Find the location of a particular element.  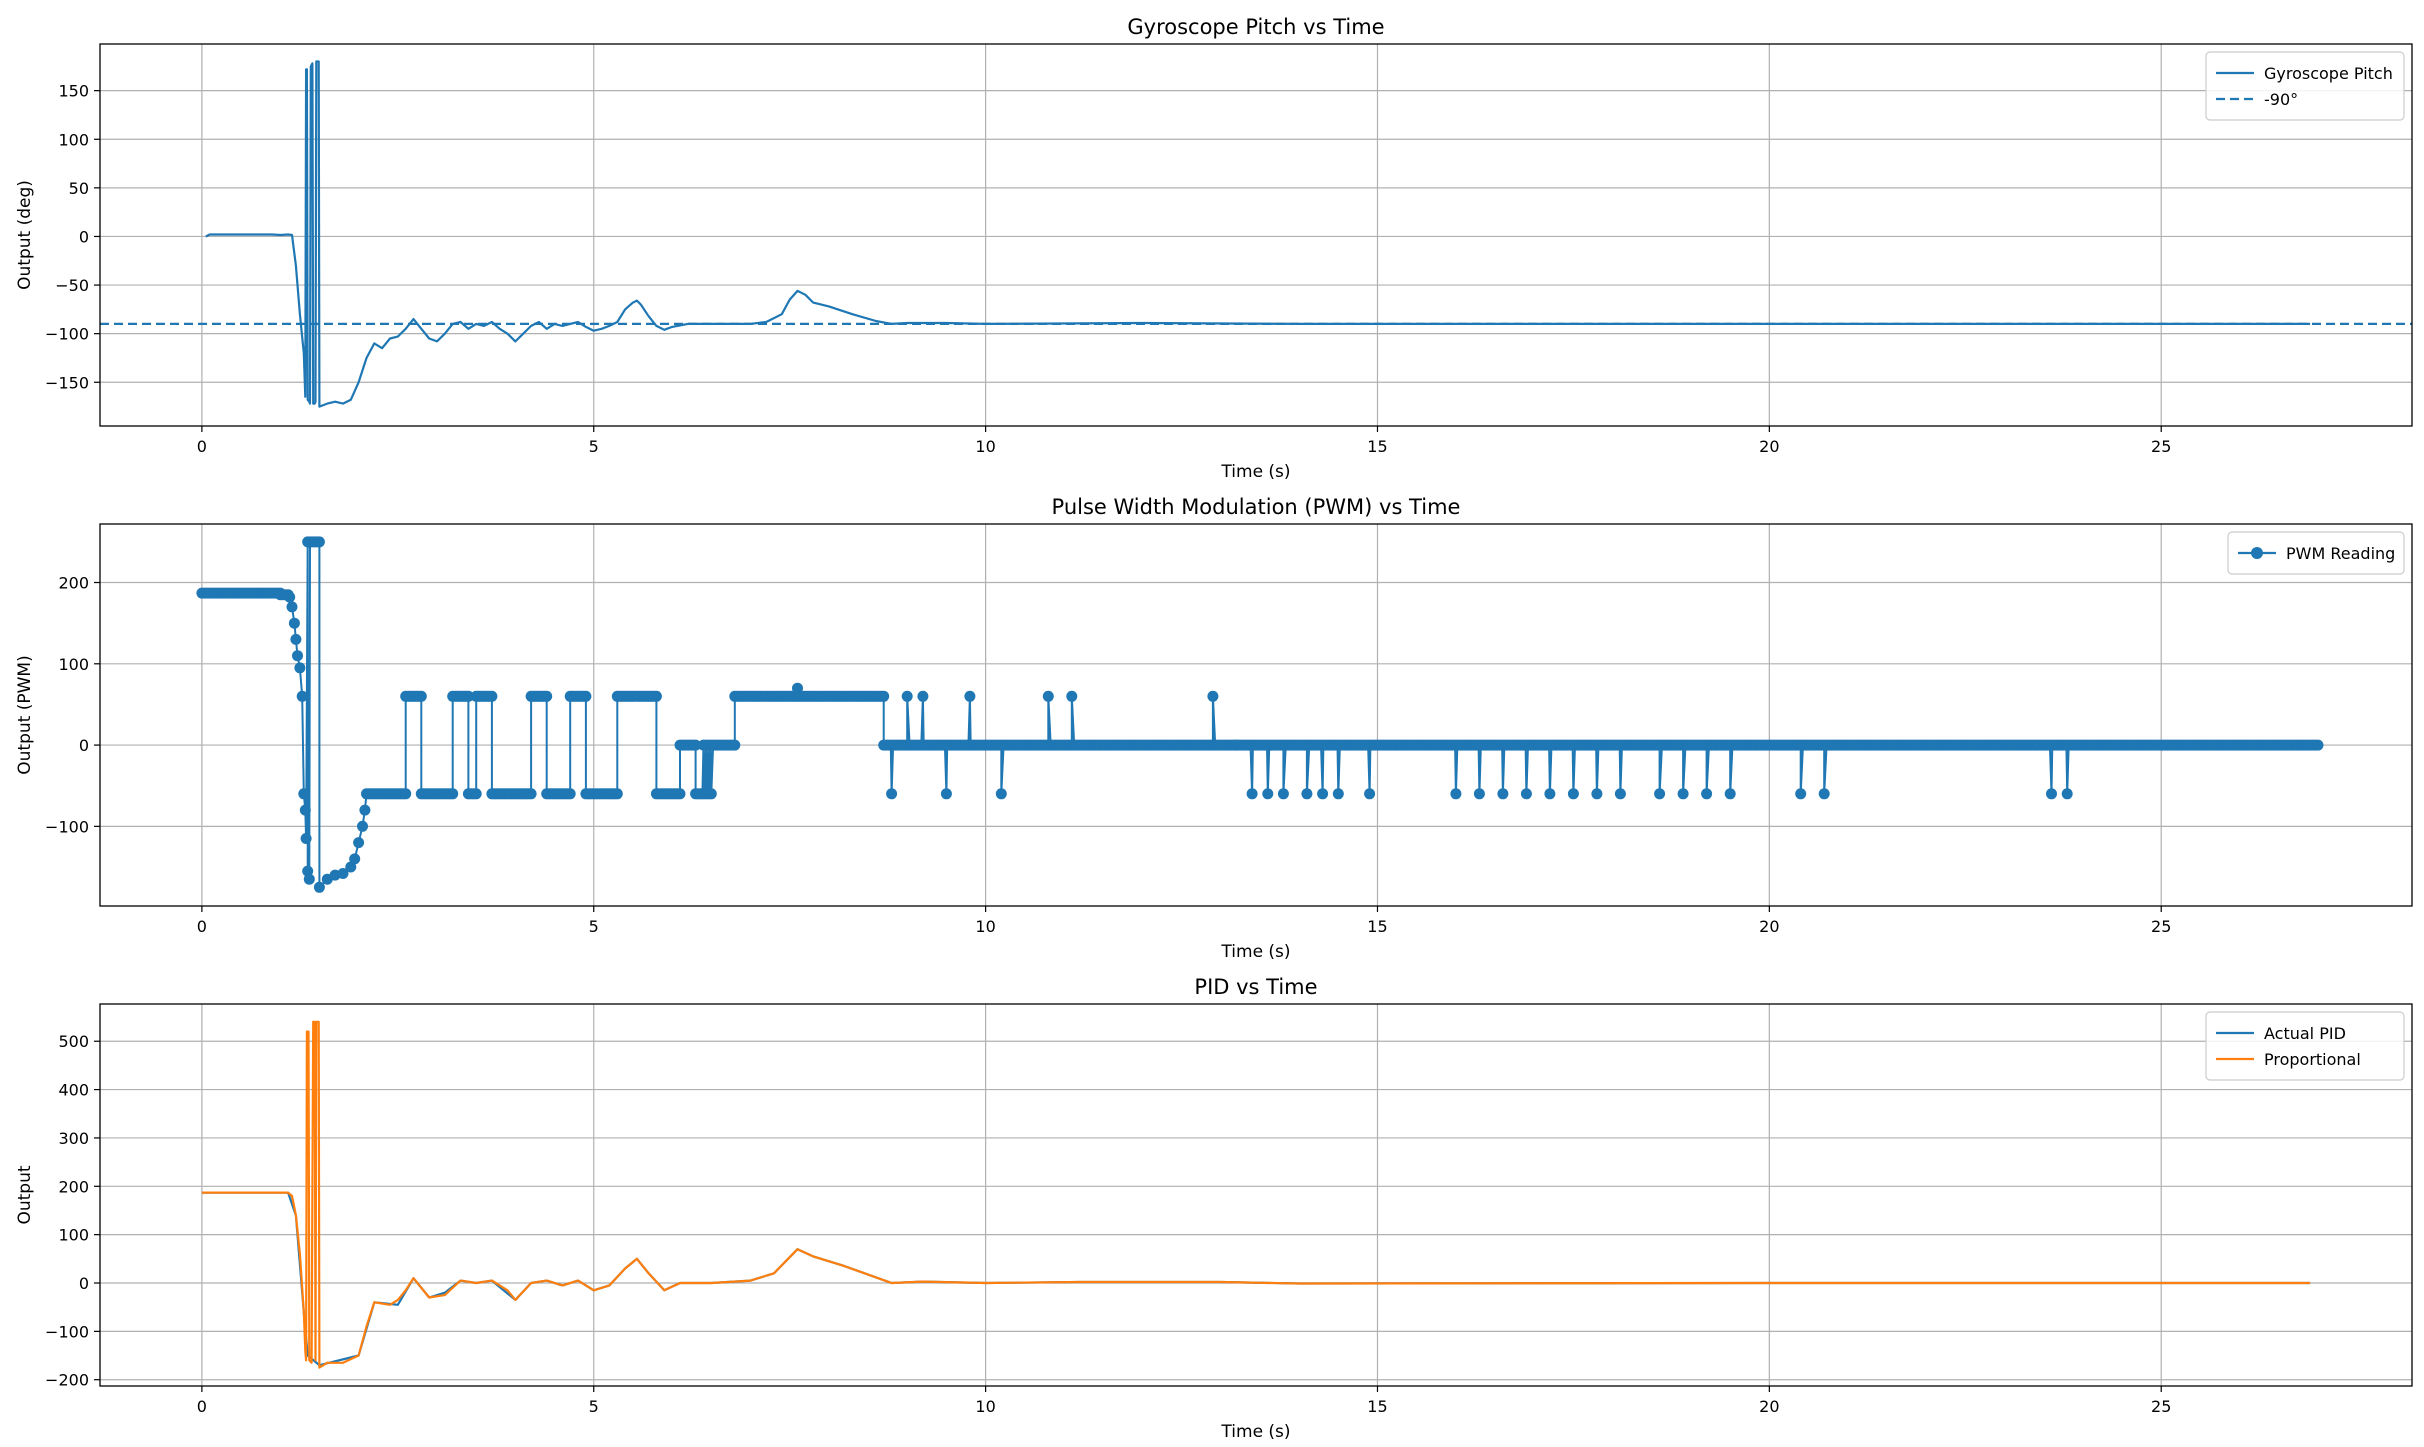

legend-label: PWM Reading is located at coordinates (2340, 553).